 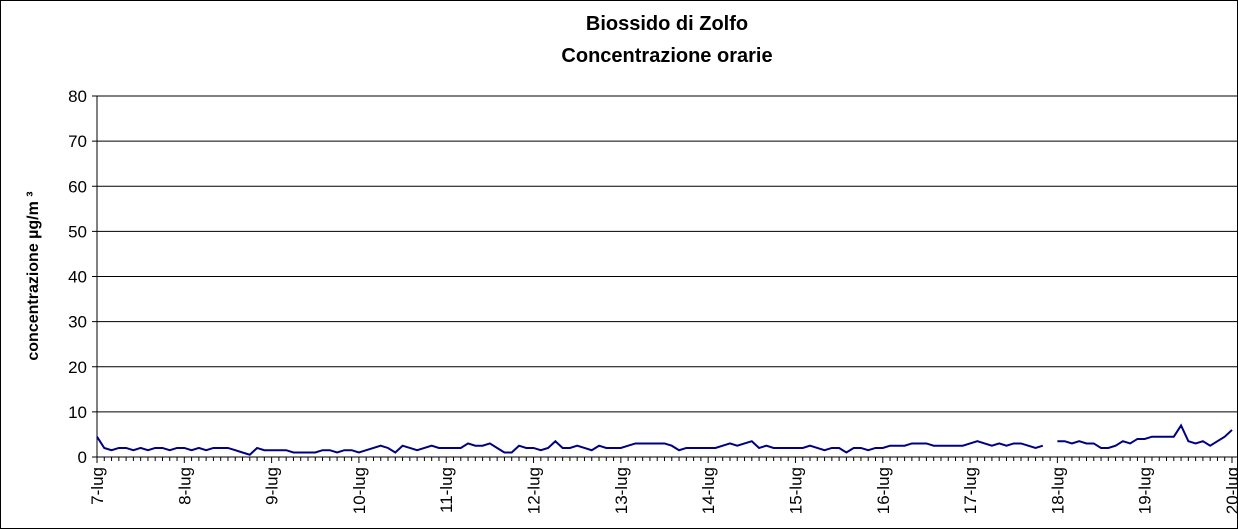 What do you see at coordinates (77, 322) in the screenshot?
I see `y-tick-label: 30` at bounding box center [77, 322].